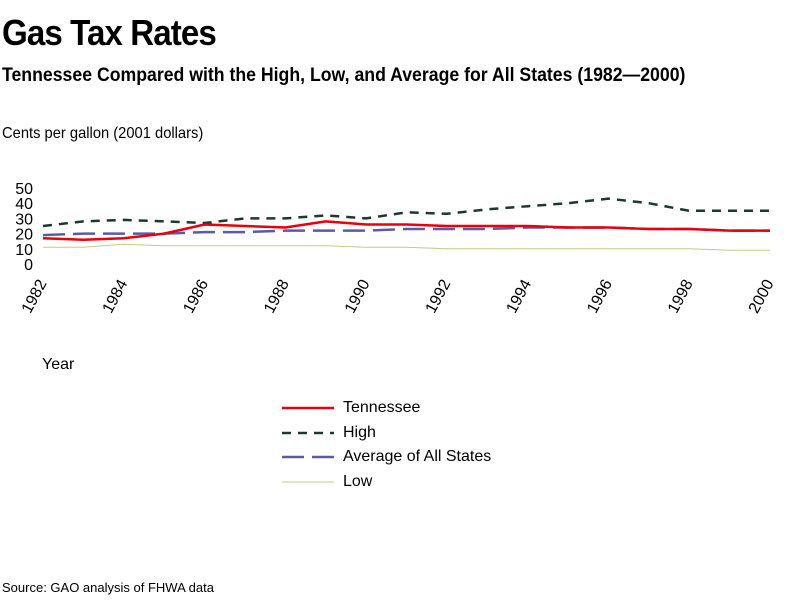  Describe the element at coordinates (358, 296) in the screenshot. I see `x-tick-label: 1990` at that location.